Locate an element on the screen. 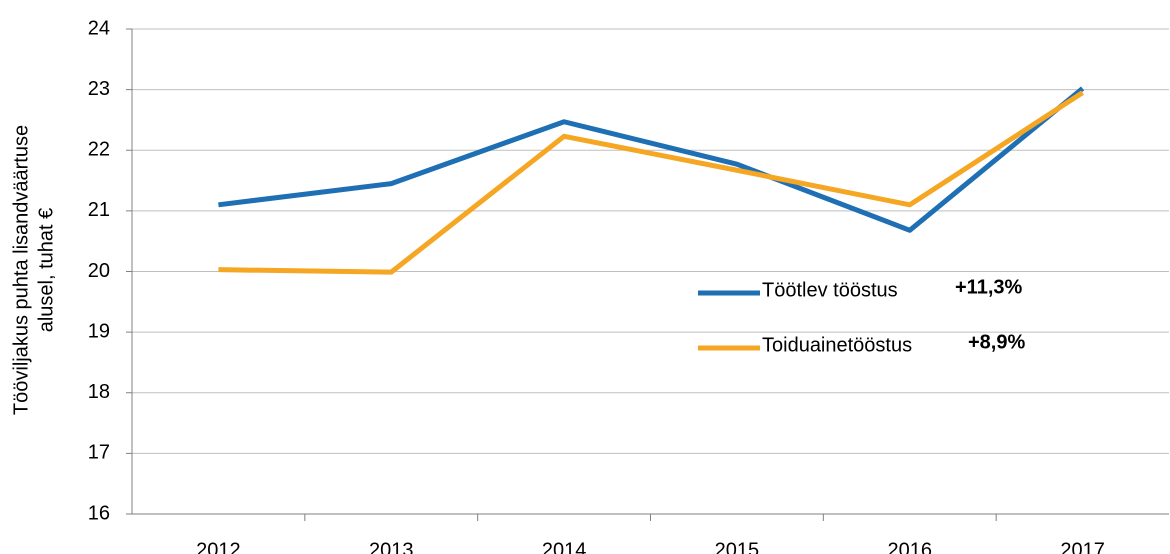 Image resolution: width=1170 pixels, height=554 pixels. annotation: +11,3% is located at coordinates (989, 287).